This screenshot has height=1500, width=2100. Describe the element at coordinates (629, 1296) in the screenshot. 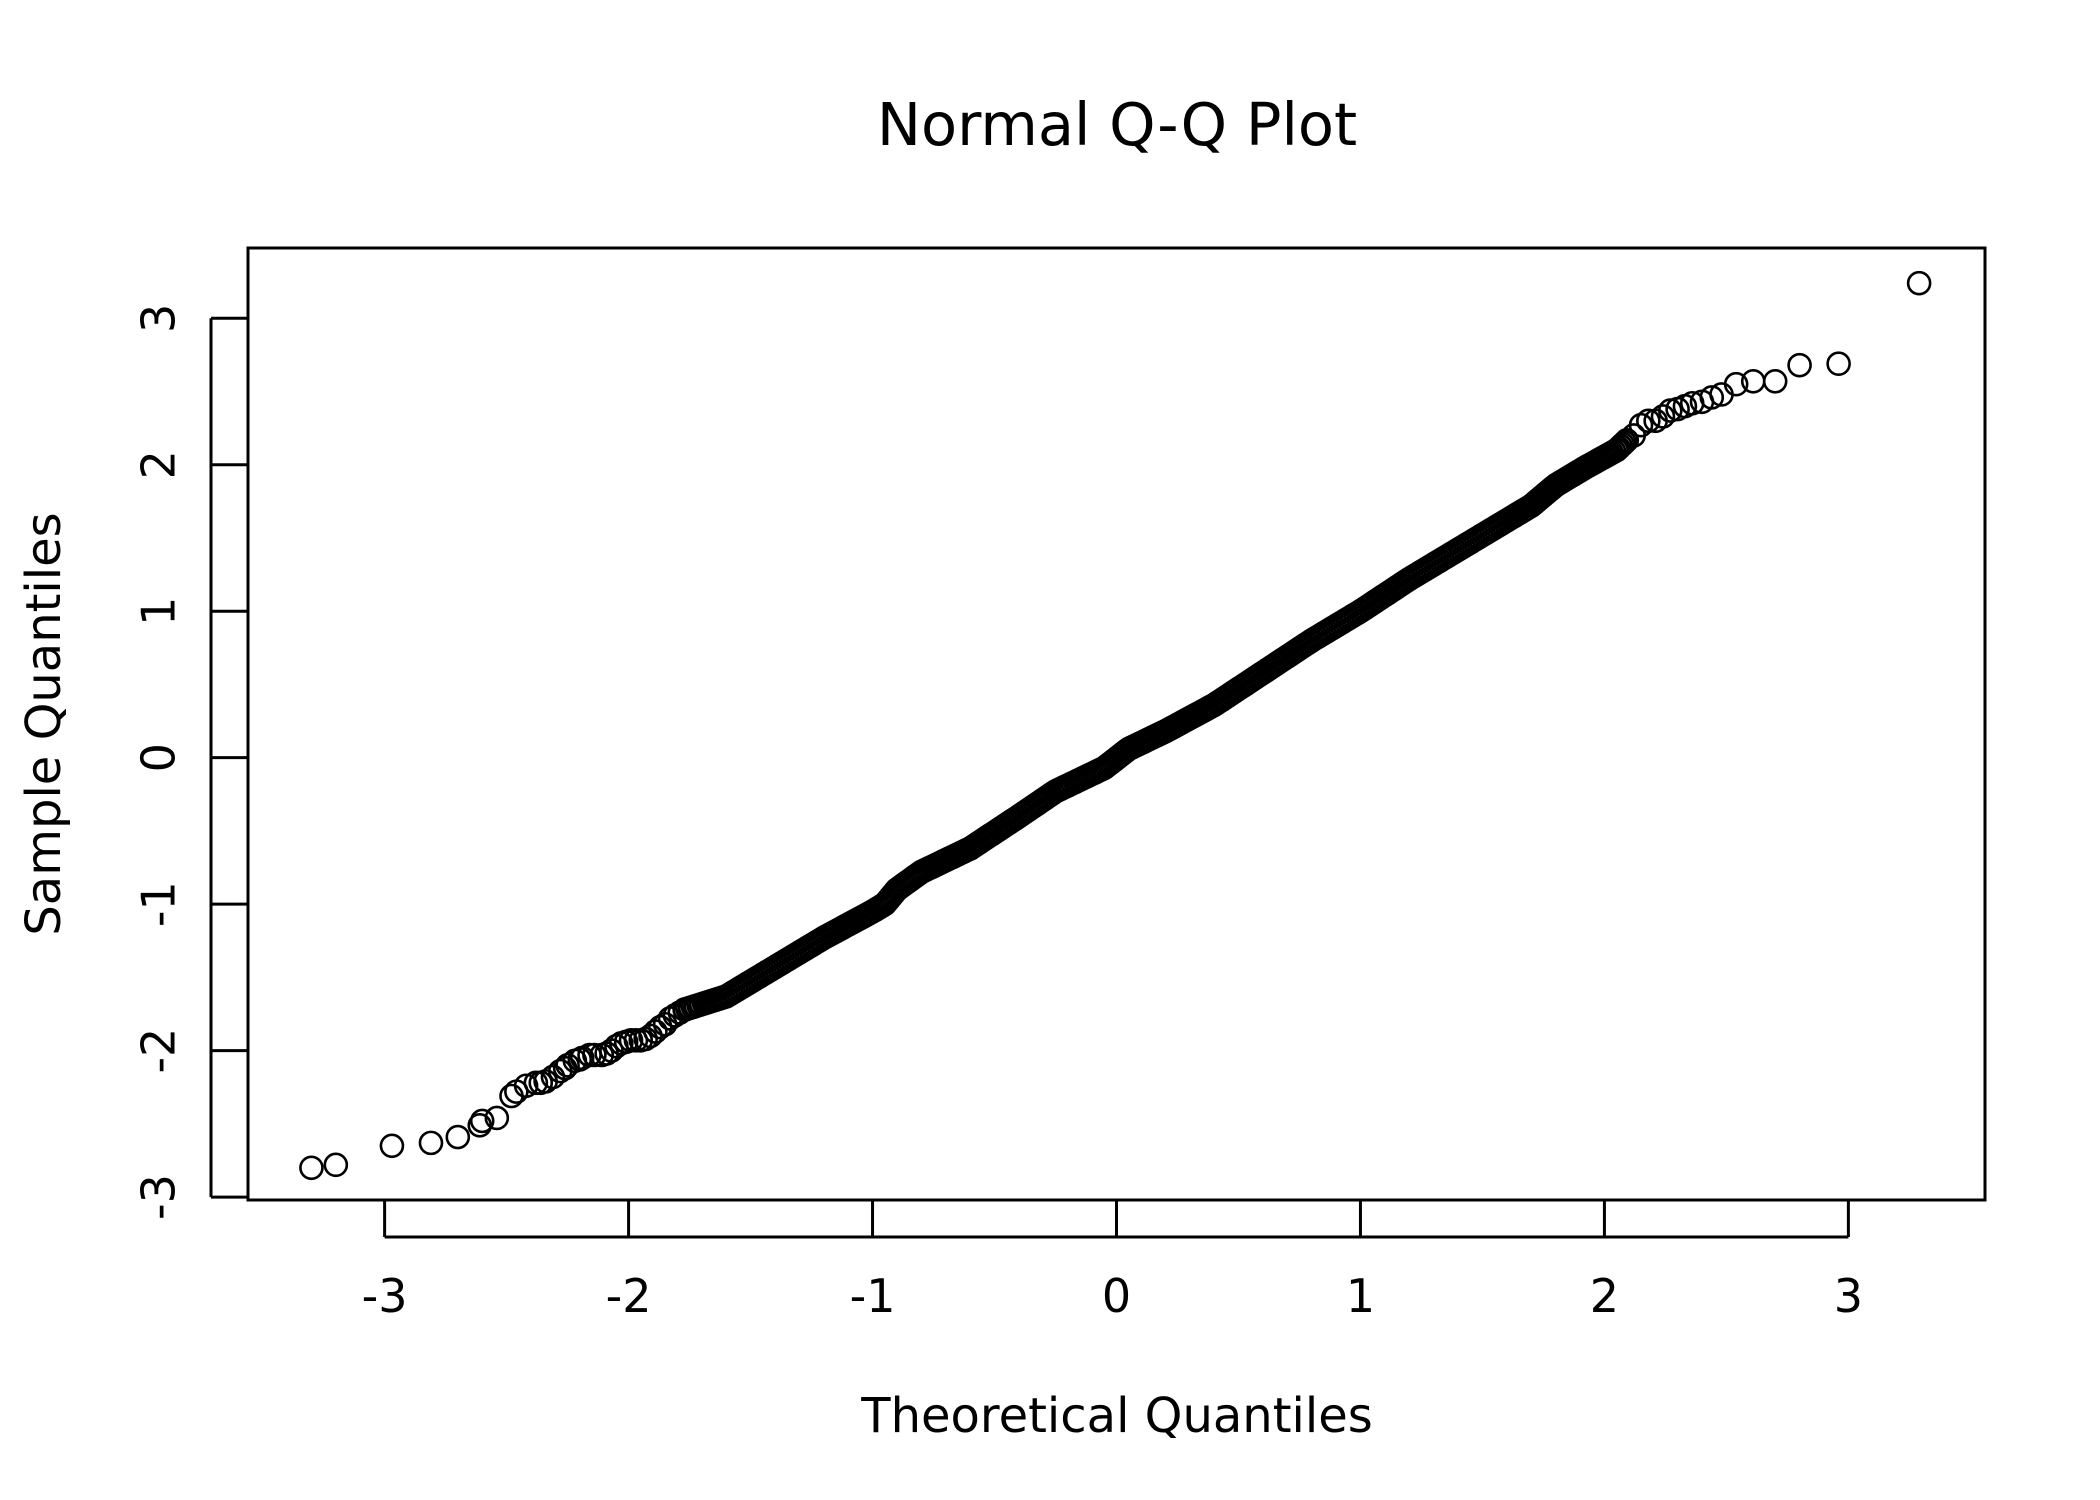

I see `x-tick-label: -2` at that location.